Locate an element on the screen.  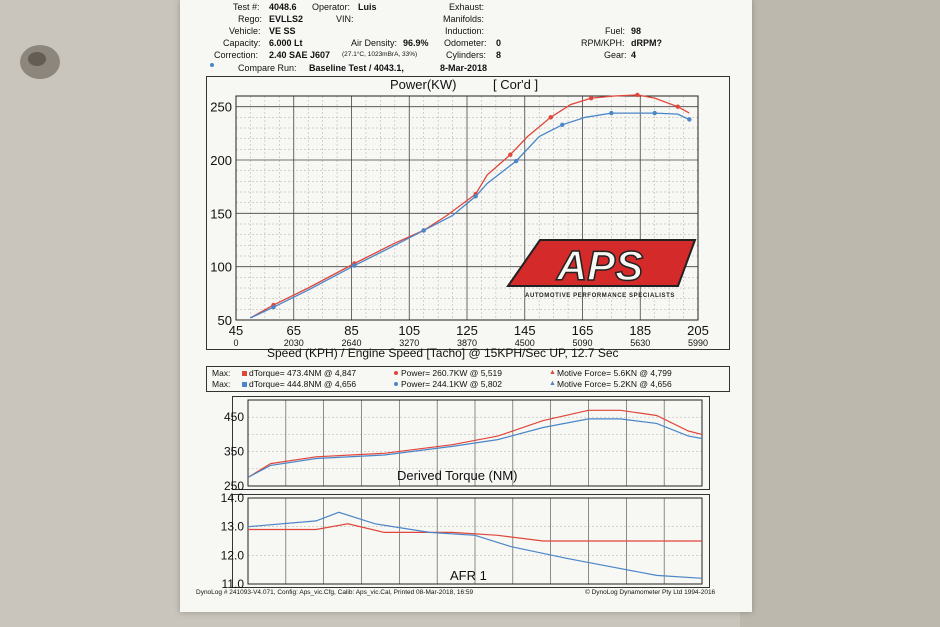
y-tick-label: 150 is located at coordinates (221, 213).